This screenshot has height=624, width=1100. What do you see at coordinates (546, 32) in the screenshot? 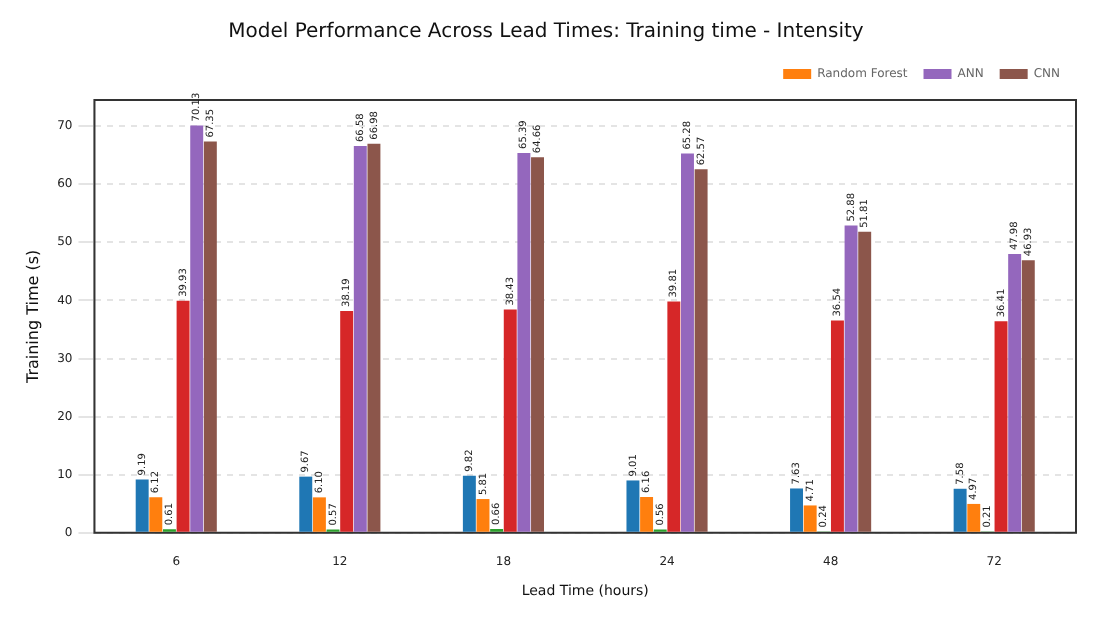
I see `chart-title: Model Performance Across Lead Times: Training time - Intensity` at bounding box center [546, 32].